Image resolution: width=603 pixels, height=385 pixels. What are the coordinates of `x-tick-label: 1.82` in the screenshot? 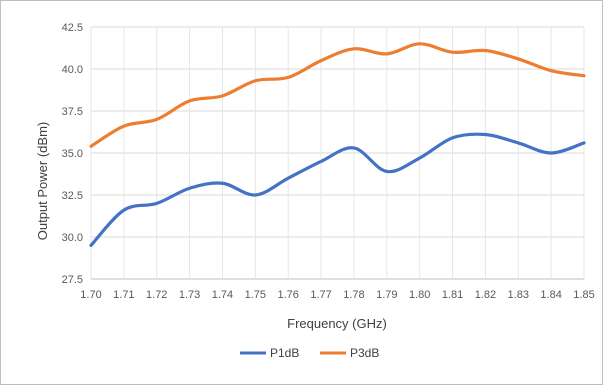 It's located at (485, 295).